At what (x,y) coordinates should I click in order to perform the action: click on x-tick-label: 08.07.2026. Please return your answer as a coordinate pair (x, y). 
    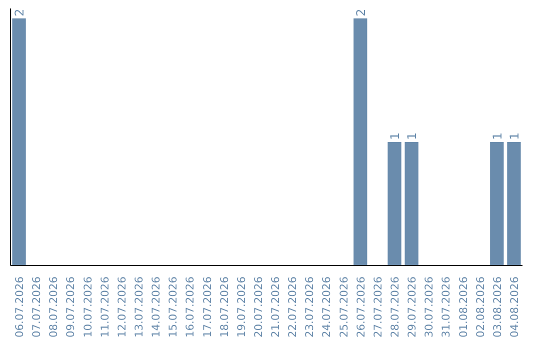
    Looking at the image, I should click on (53, 307).